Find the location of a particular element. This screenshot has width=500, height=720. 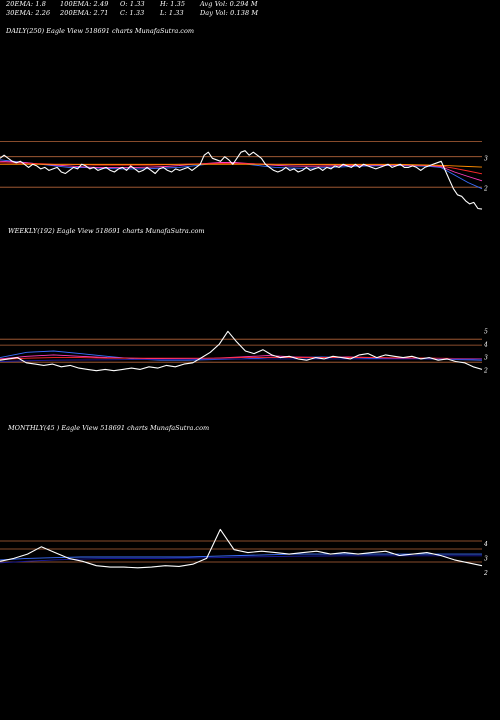

close-value: C: 1.33 is located at coordinates (132, 13).